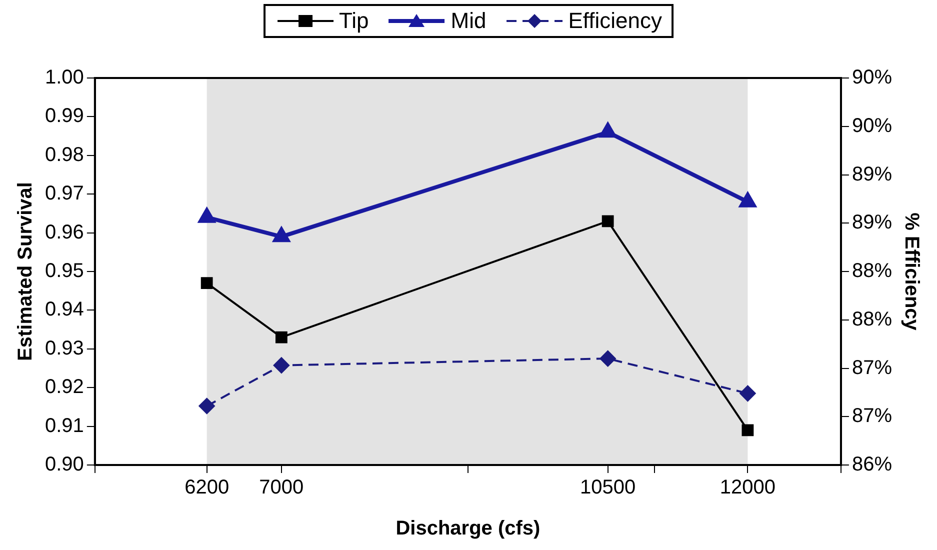  What do you see at coordinates (25, 271) in the screenshot?
I see `y-axis-title: Estimated Survival` at bounding box center [25, 271].